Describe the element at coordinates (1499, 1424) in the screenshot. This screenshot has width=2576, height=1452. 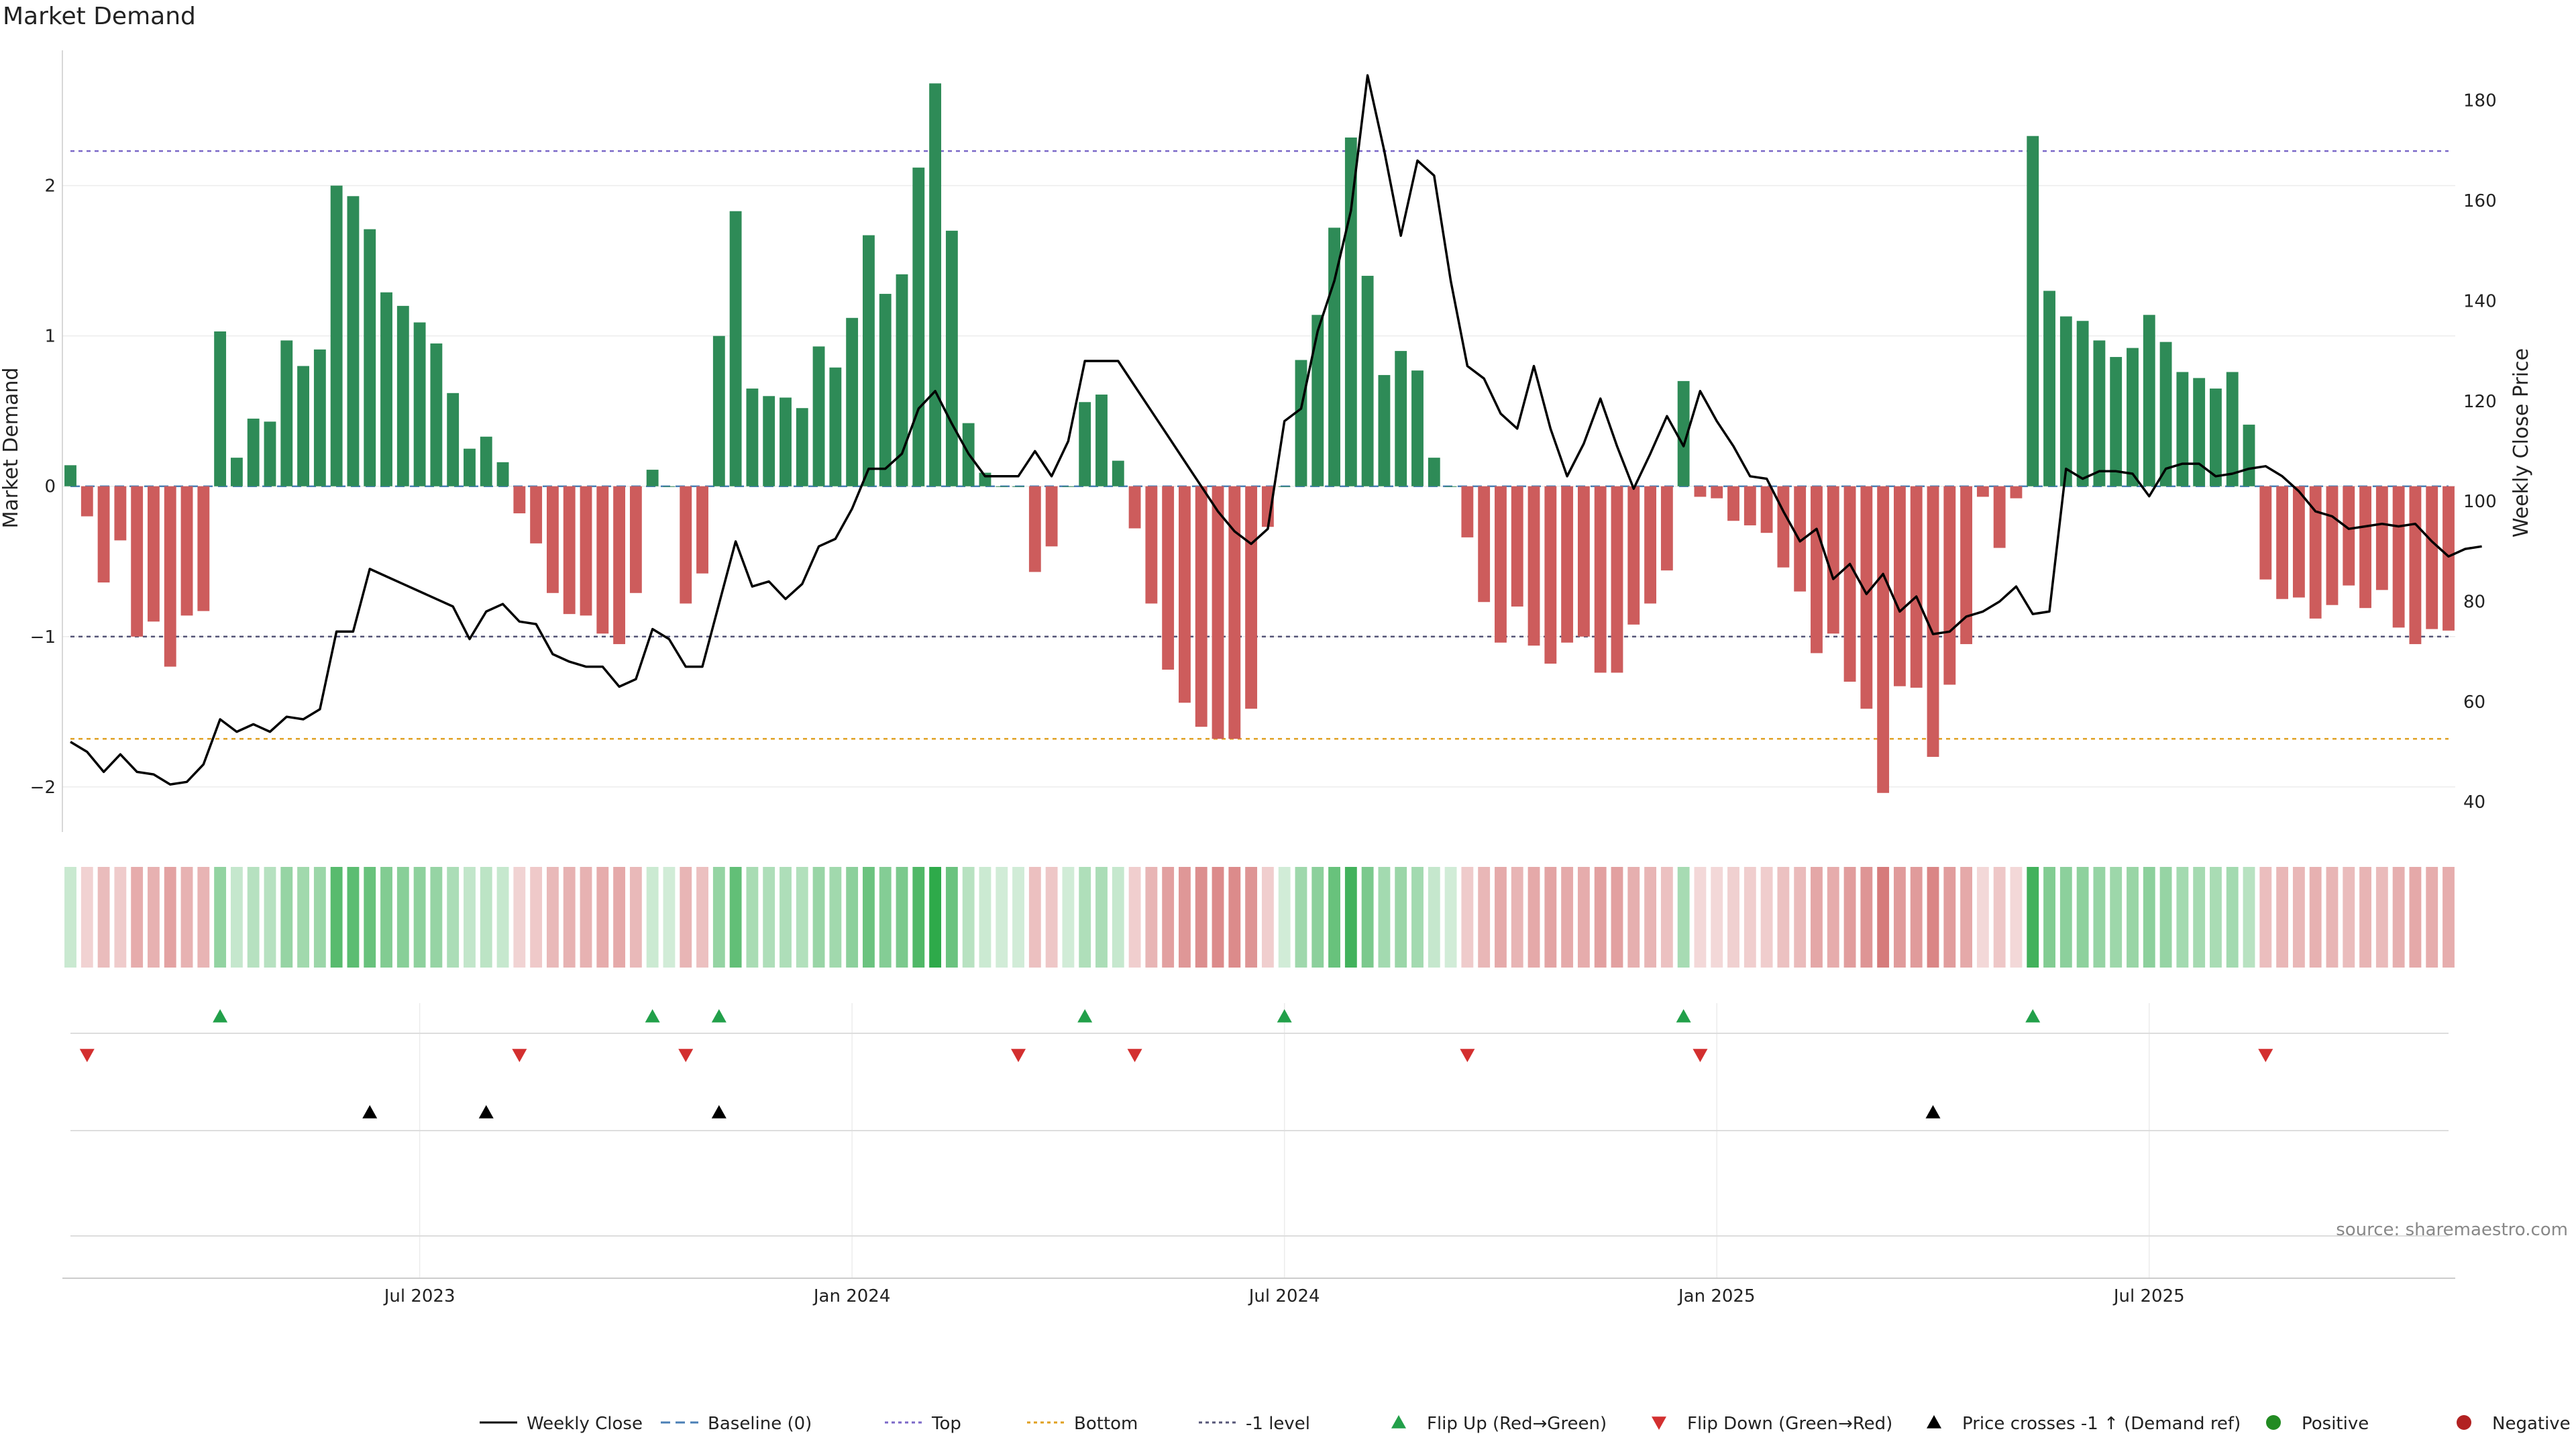
I see `legend-item: Flip Up (Red→Green)` at that location.